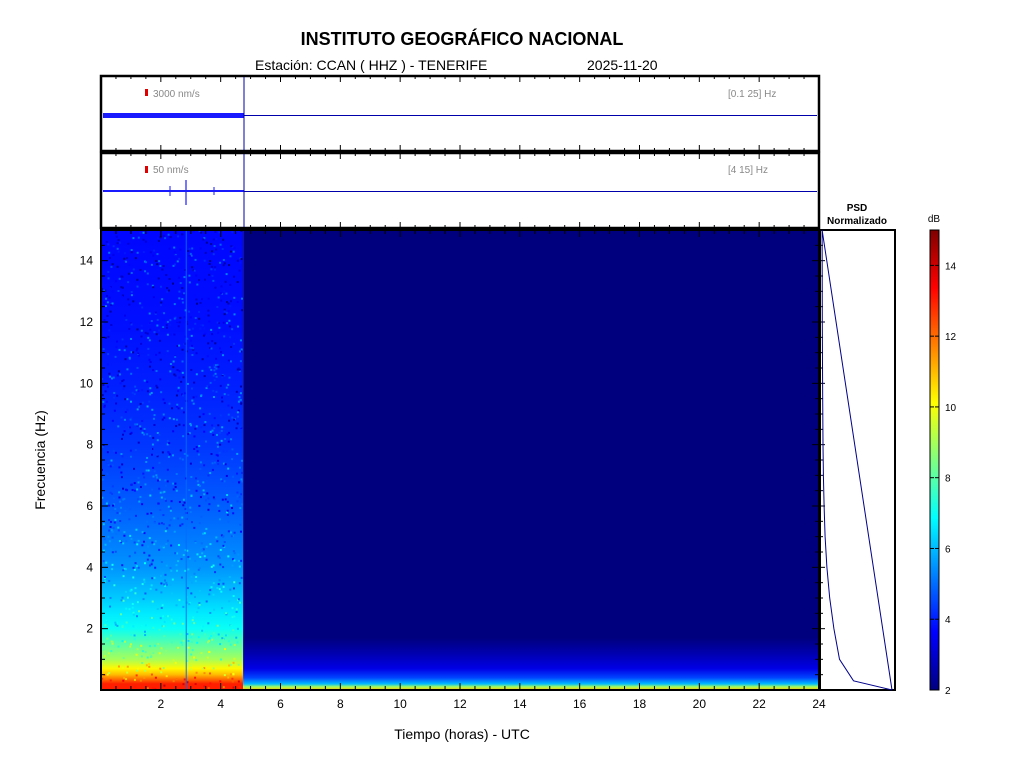 The height and width of the screenshot is (768, 1024). I want to click on colorbar-tick-label: 8, so click(948, 479).